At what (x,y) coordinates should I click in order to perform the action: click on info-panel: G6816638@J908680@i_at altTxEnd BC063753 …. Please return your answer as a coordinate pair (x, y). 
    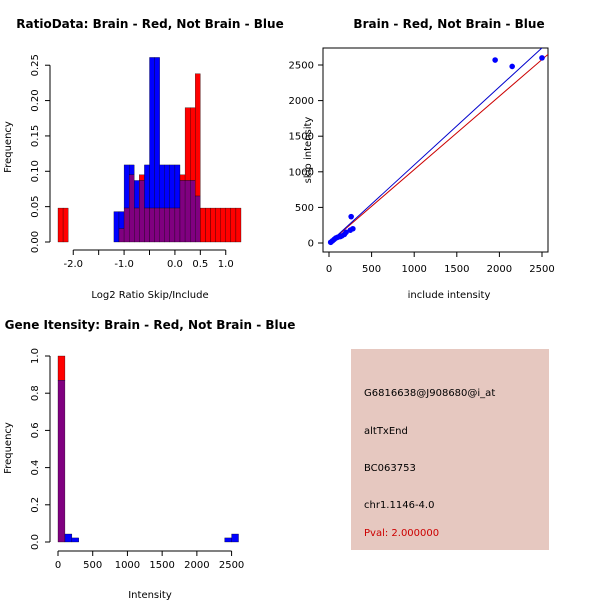
    Looking at the image, I should click on (450, 449).